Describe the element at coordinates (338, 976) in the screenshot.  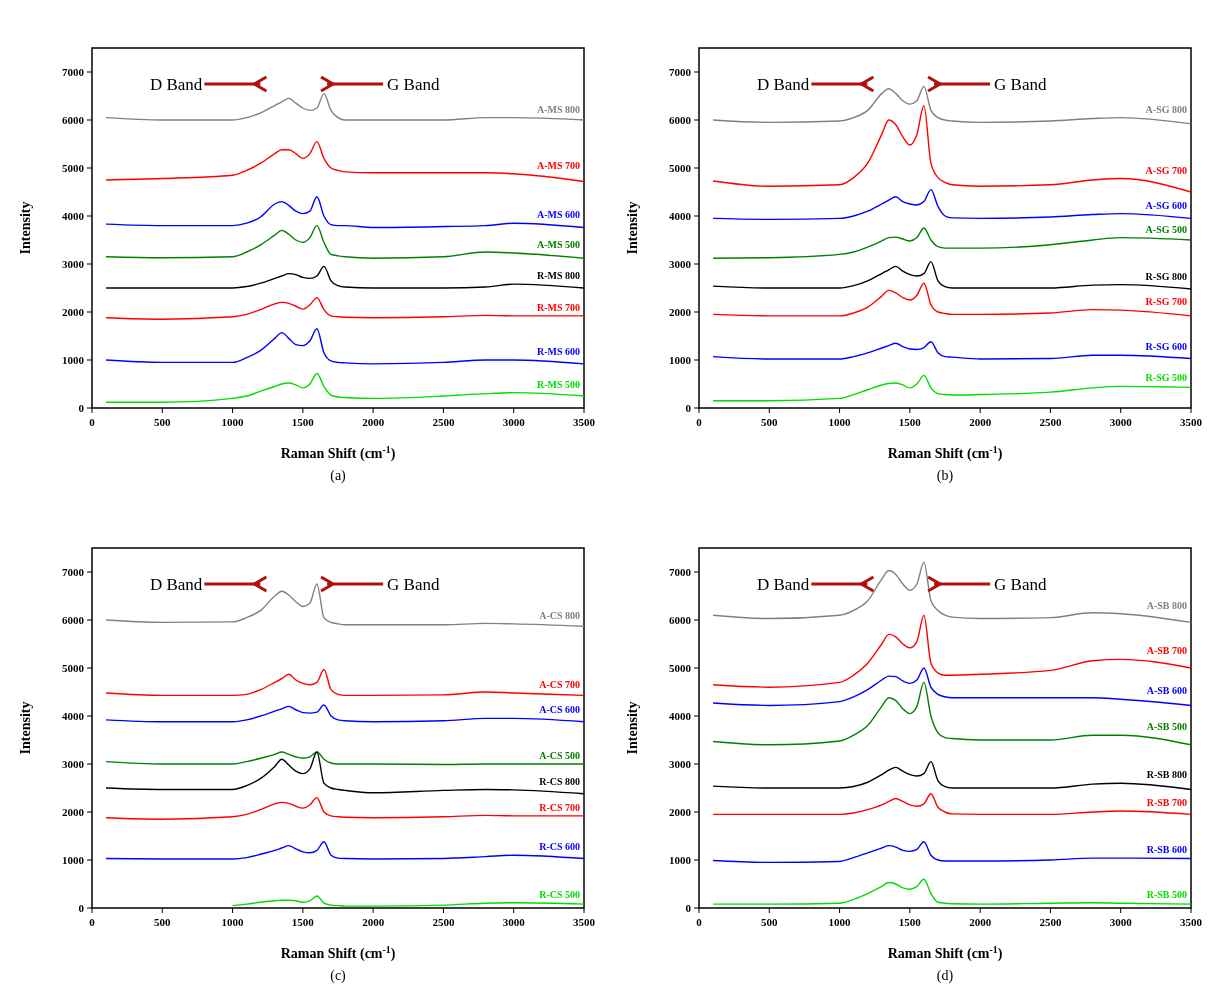
I see `text: (c)` at that location.